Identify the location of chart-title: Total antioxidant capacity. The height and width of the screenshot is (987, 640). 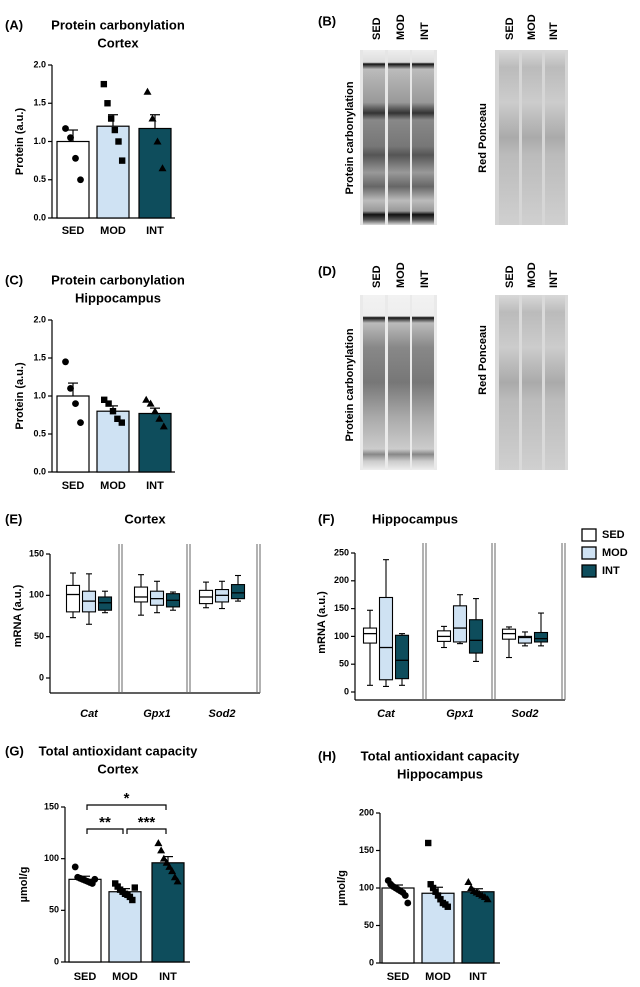
(440, 755).